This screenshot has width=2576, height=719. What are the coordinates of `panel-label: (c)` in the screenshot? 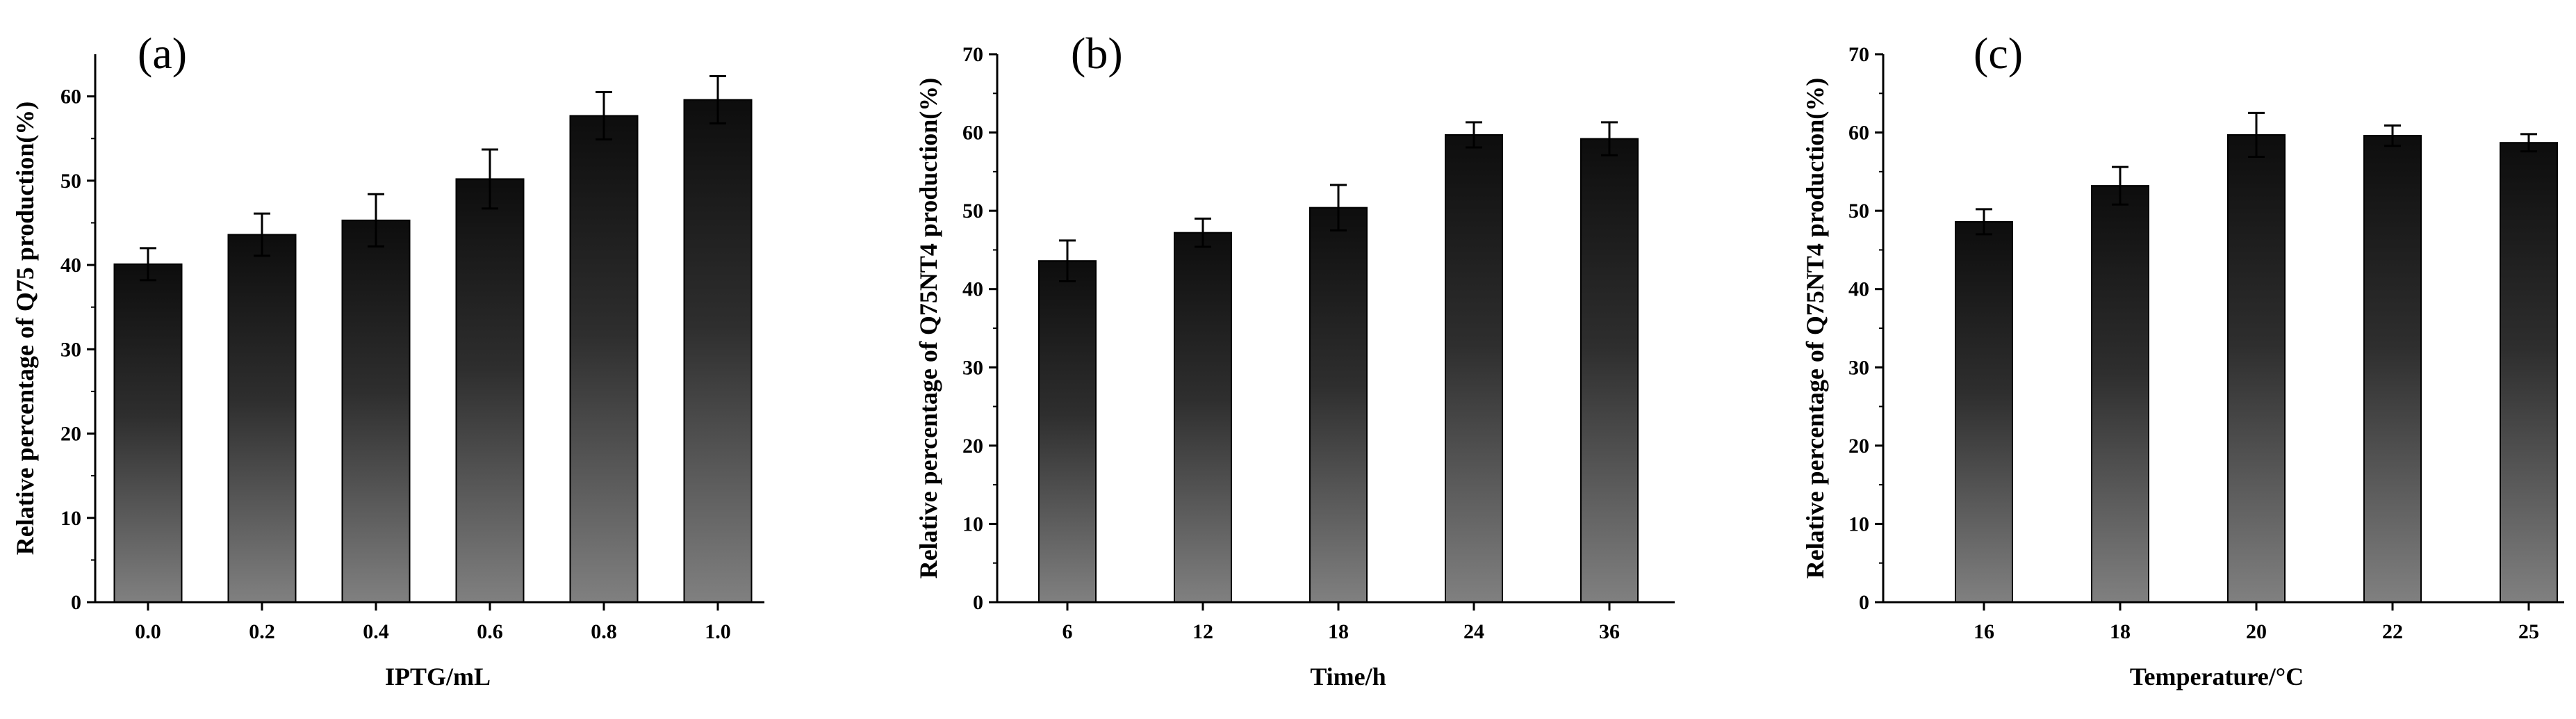 It's located at (1998, 53).